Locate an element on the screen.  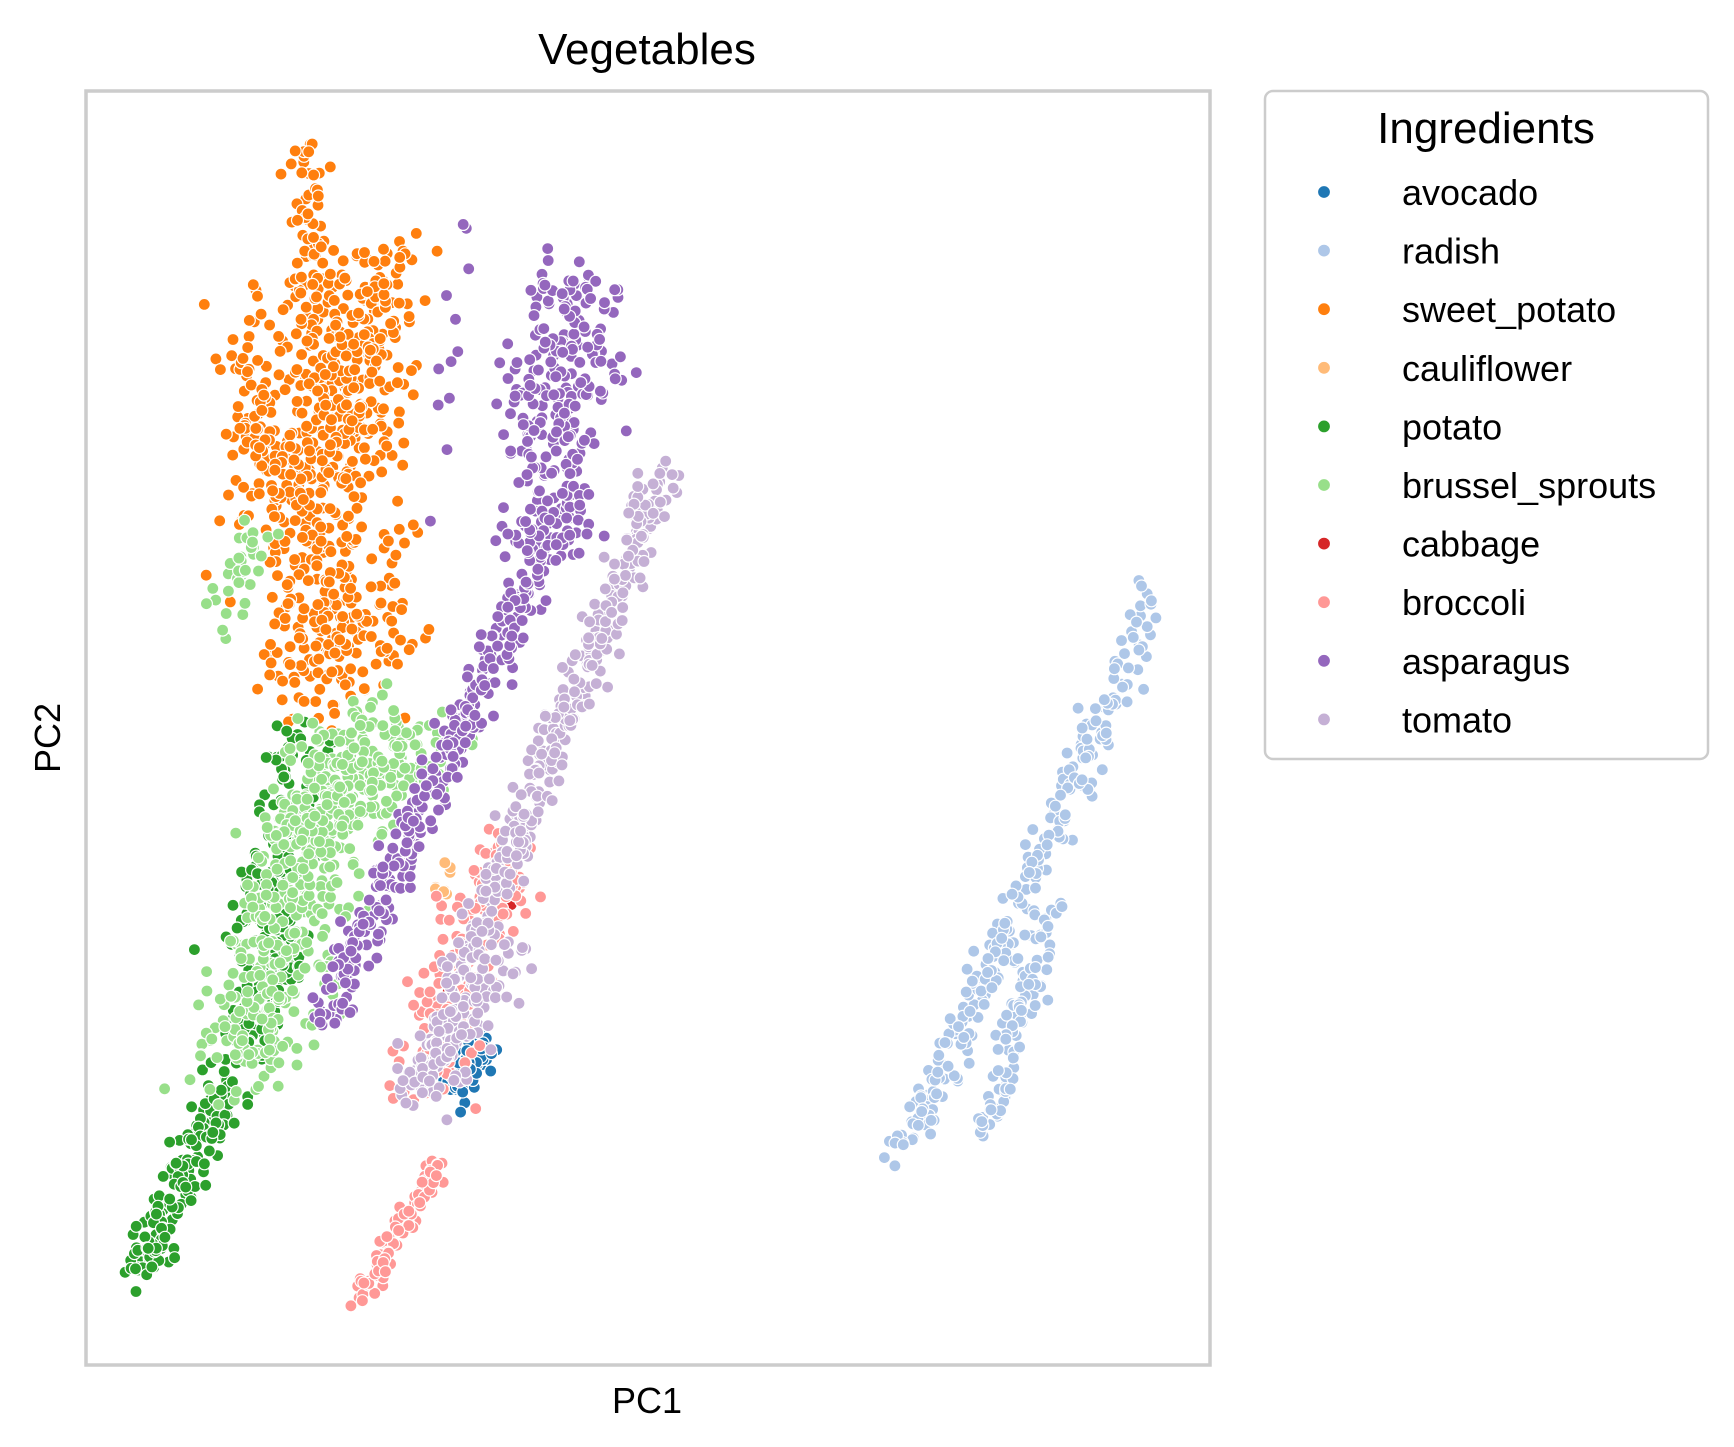
legend-label-potato: potato is located at coordinates (1452, 426).